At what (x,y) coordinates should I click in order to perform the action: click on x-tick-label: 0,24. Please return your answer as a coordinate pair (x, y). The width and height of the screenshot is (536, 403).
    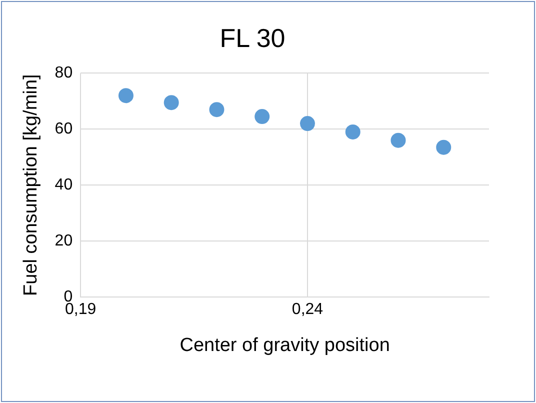
    Looking at the image, I should click on (308, 309).